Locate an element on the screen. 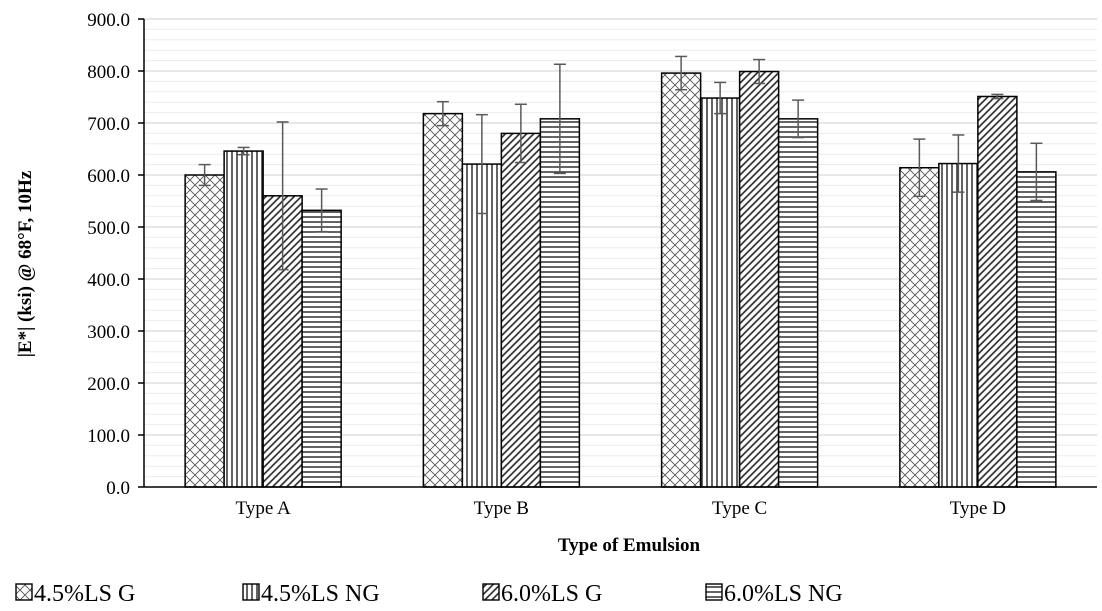 Image resolution: width=1102 pixels, height=611 pixels. y-tick-label: 900.0 is located at coordinates (108, 20).